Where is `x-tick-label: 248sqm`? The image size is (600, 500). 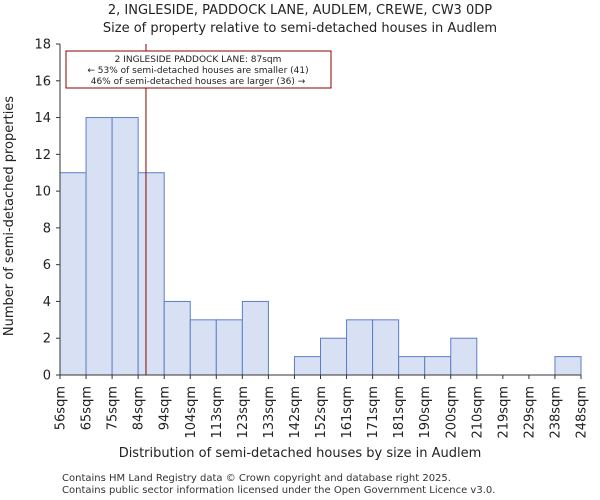 x-tick-label: 248sqm is located at coordinates (582, 412).